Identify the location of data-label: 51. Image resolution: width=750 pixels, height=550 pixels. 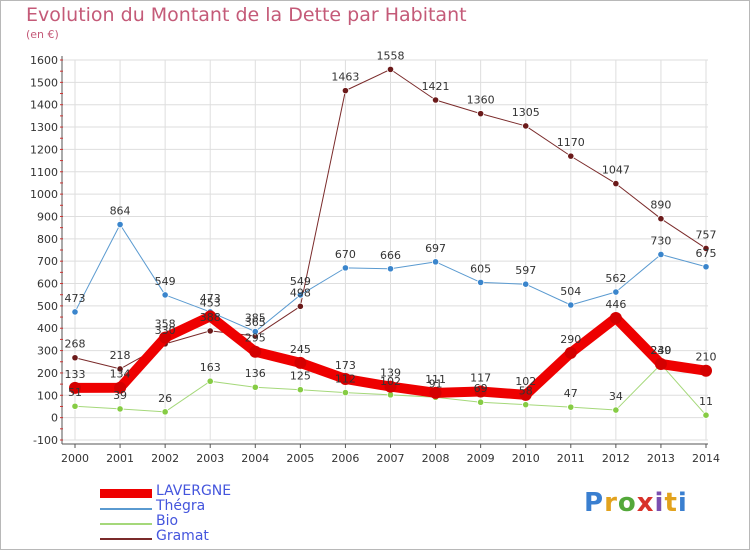
(75, 392).